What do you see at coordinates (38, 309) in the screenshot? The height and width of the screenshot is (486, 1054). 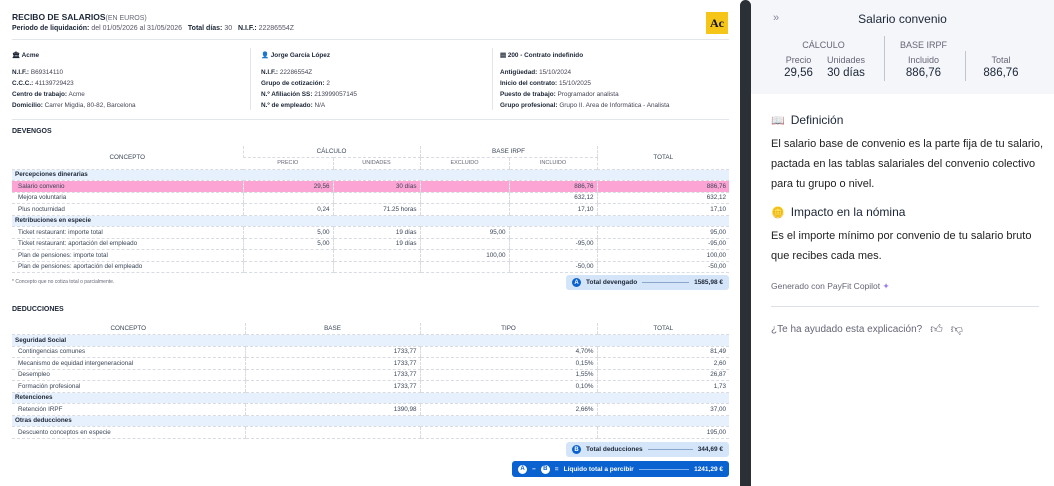 I see `deducciones-title: DEDUCCIONES` at bounding box center [38, 309].